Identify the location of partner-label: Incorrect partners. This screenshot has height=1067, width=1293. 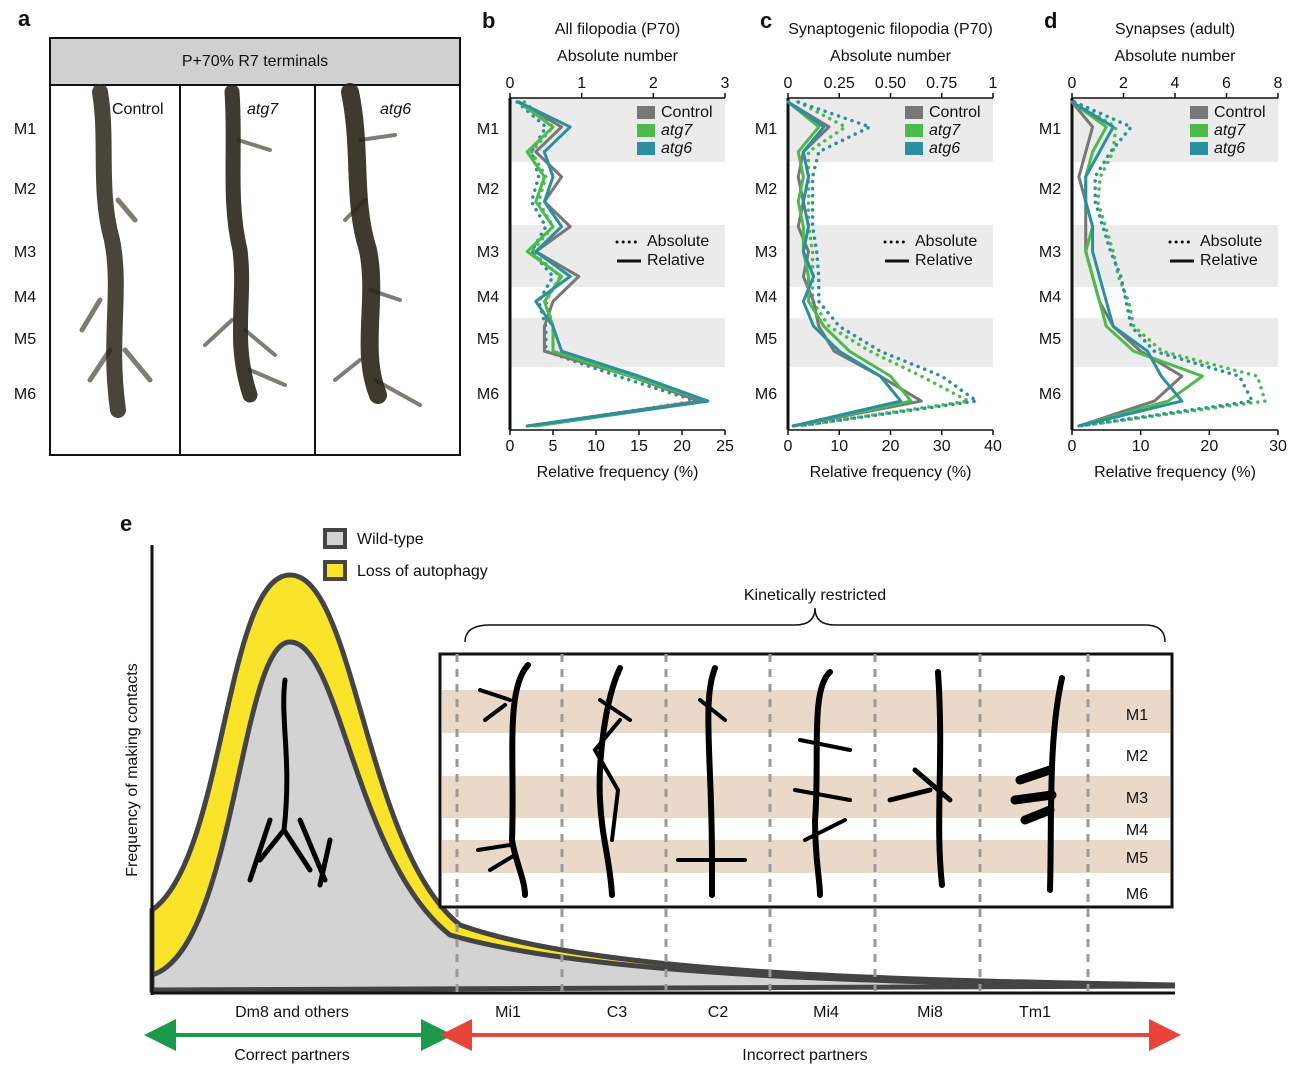
(804, 1055).